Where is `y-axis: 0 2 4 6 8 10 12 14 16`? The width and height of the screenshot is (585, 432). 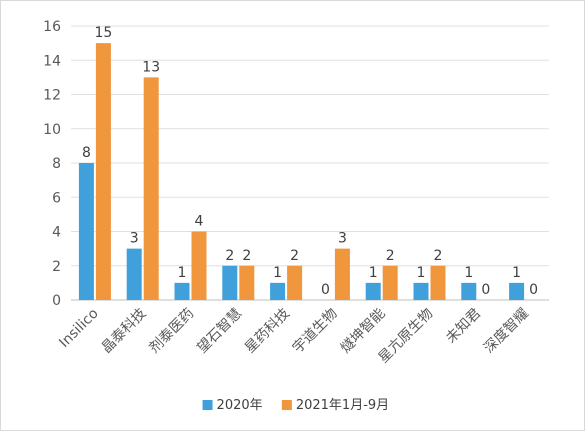
y-axis: 0 2 4 6 8 10 12 14 16 is located at coordinates (52, 164).